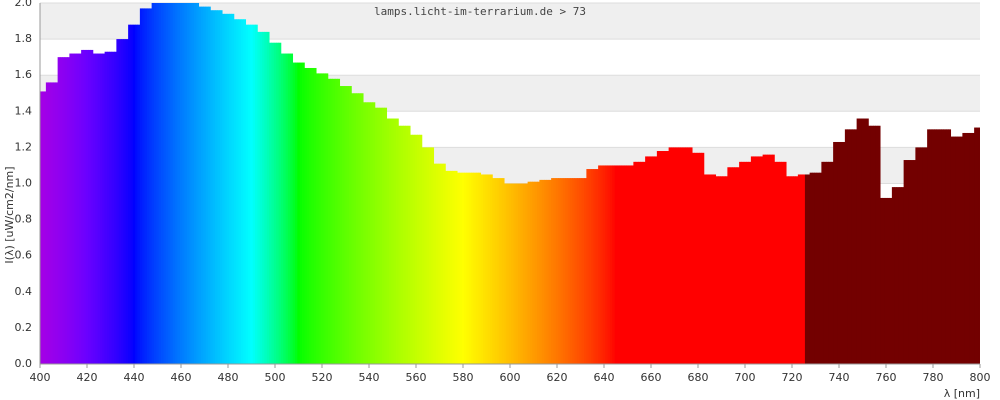  Describe the element at coordinates (24, 74) in the screenshot. I see `y-tick-label: 1.6` at that location.